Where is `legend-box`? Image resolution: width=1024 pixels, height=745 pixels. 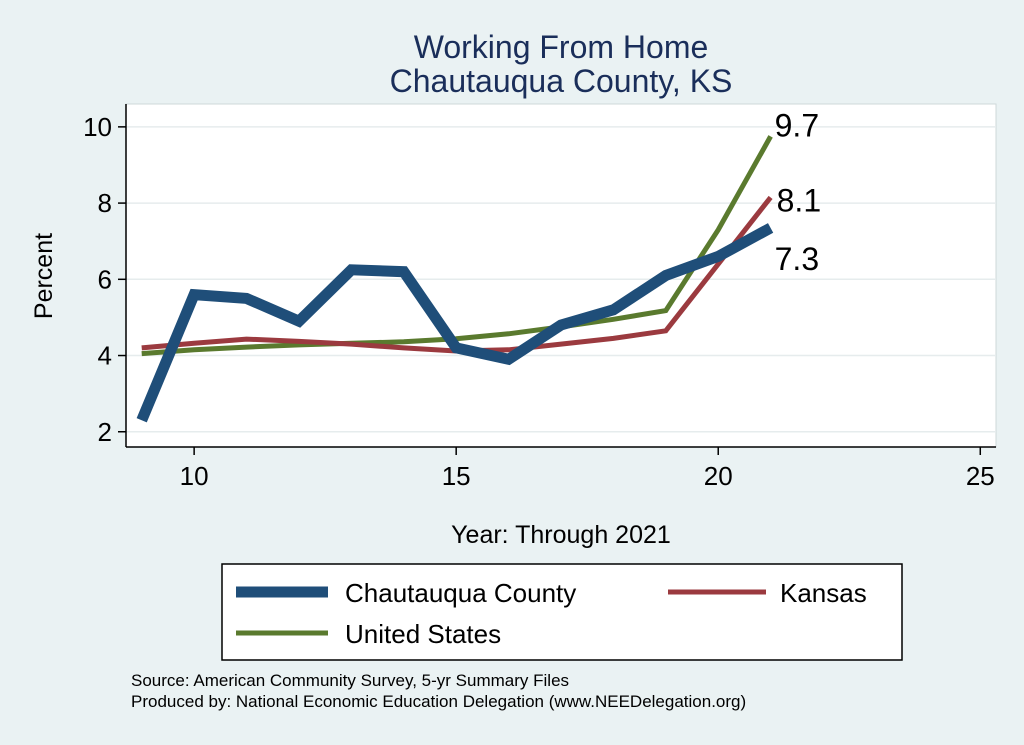 legend-box is located at coordinates (562, 612).